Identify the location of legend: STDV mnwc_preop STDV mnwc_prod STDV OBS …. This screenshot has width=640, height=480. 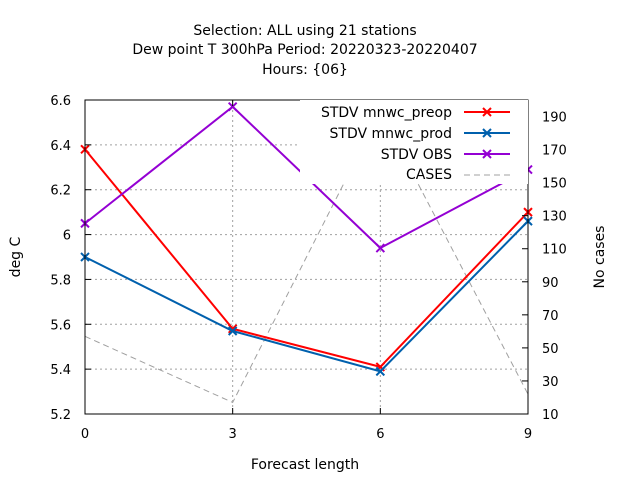
(414, 142).